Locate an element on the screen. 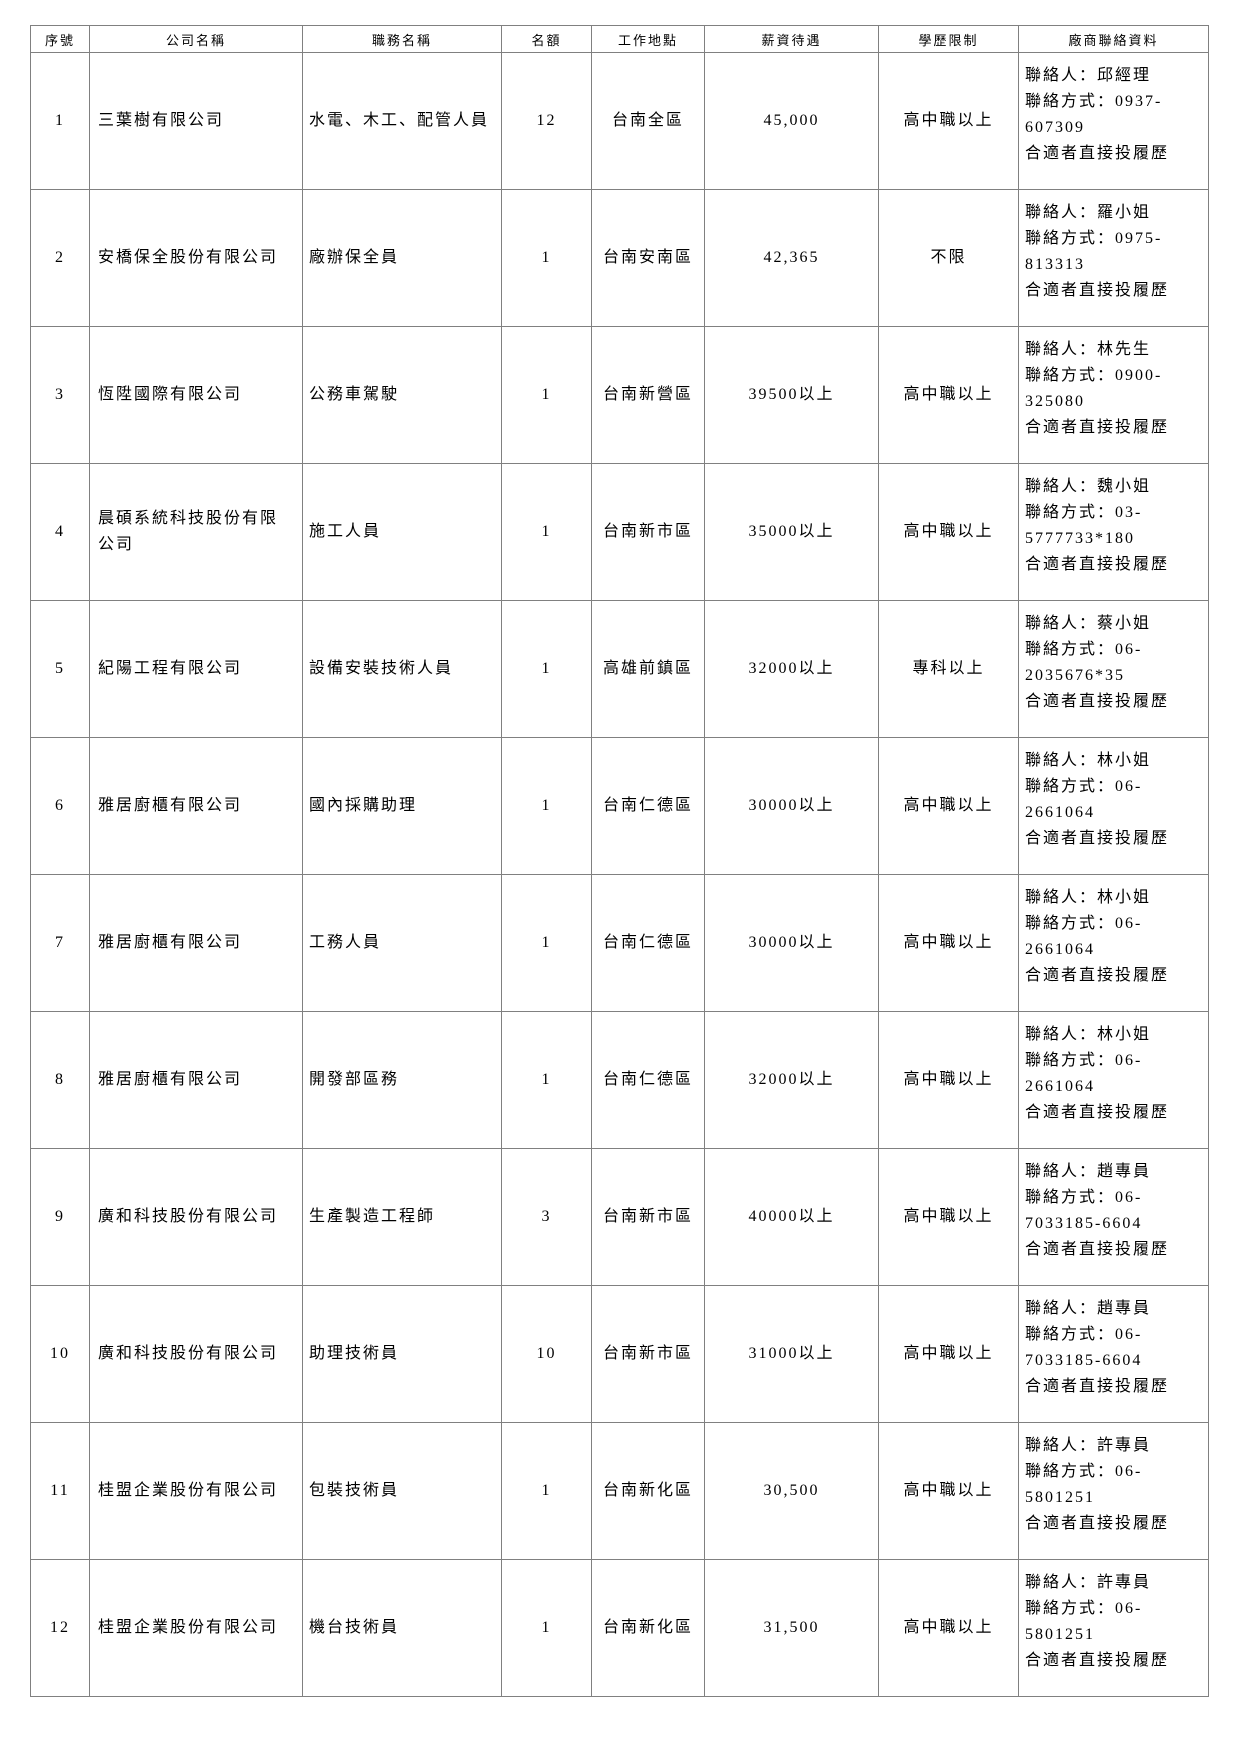 The width and height of the screenshot is (1241, 1755). column-header-salary: 薪資待遇 is located at coordinates (791, 39).